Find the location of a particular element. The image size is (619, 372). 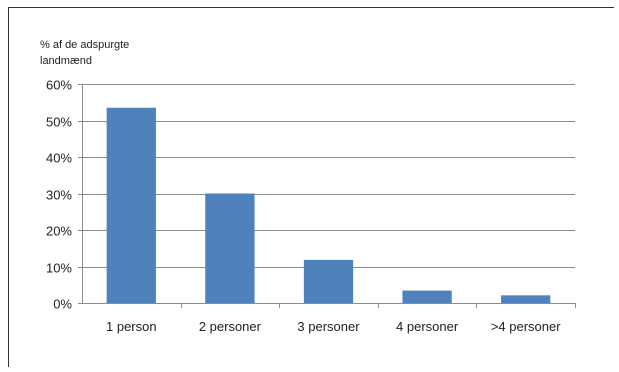

y-tick-label: 30% is located at coordinates (59, 195).